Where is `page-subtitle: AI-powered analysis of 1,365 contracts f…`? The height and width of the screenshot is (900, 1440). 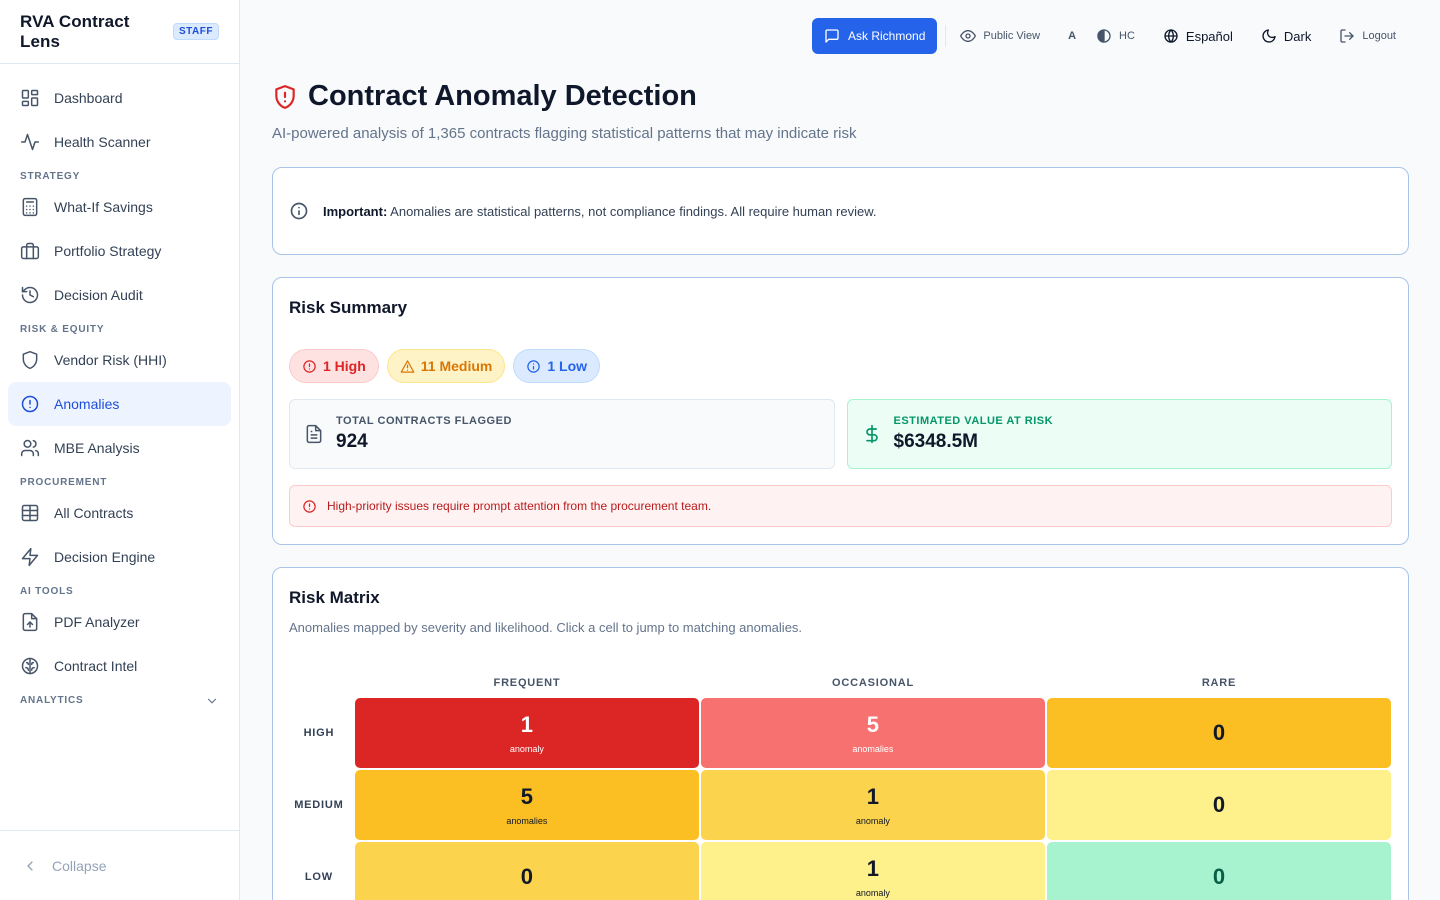 page-subtitle: AI-powered analysis of 1,365 contracts f… is located at coordinates (564, 133).